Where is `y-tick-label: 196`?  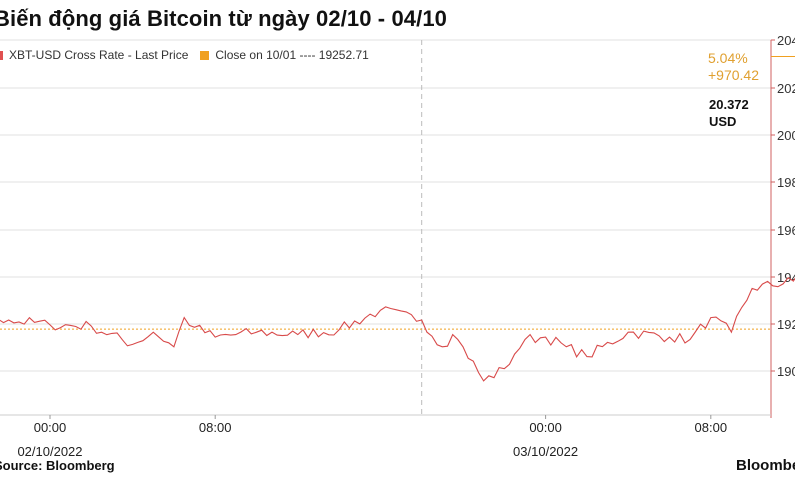 y-tick-label: 196 is located at coordinates (786, 230).